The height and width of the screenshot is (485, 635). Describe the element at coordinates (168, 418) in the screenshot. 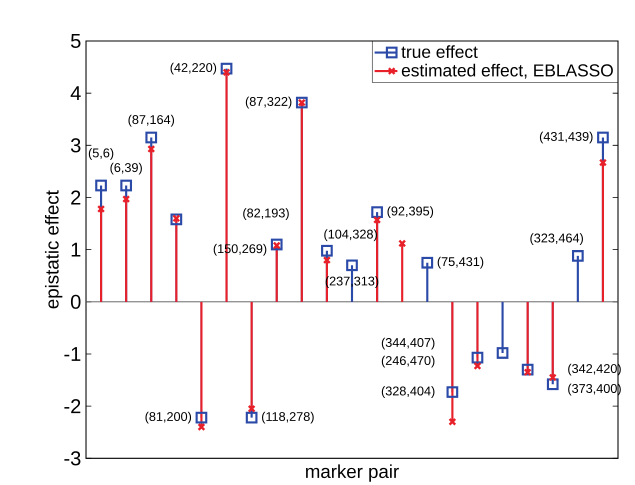

I see `annotation: (81,200)` at that location.